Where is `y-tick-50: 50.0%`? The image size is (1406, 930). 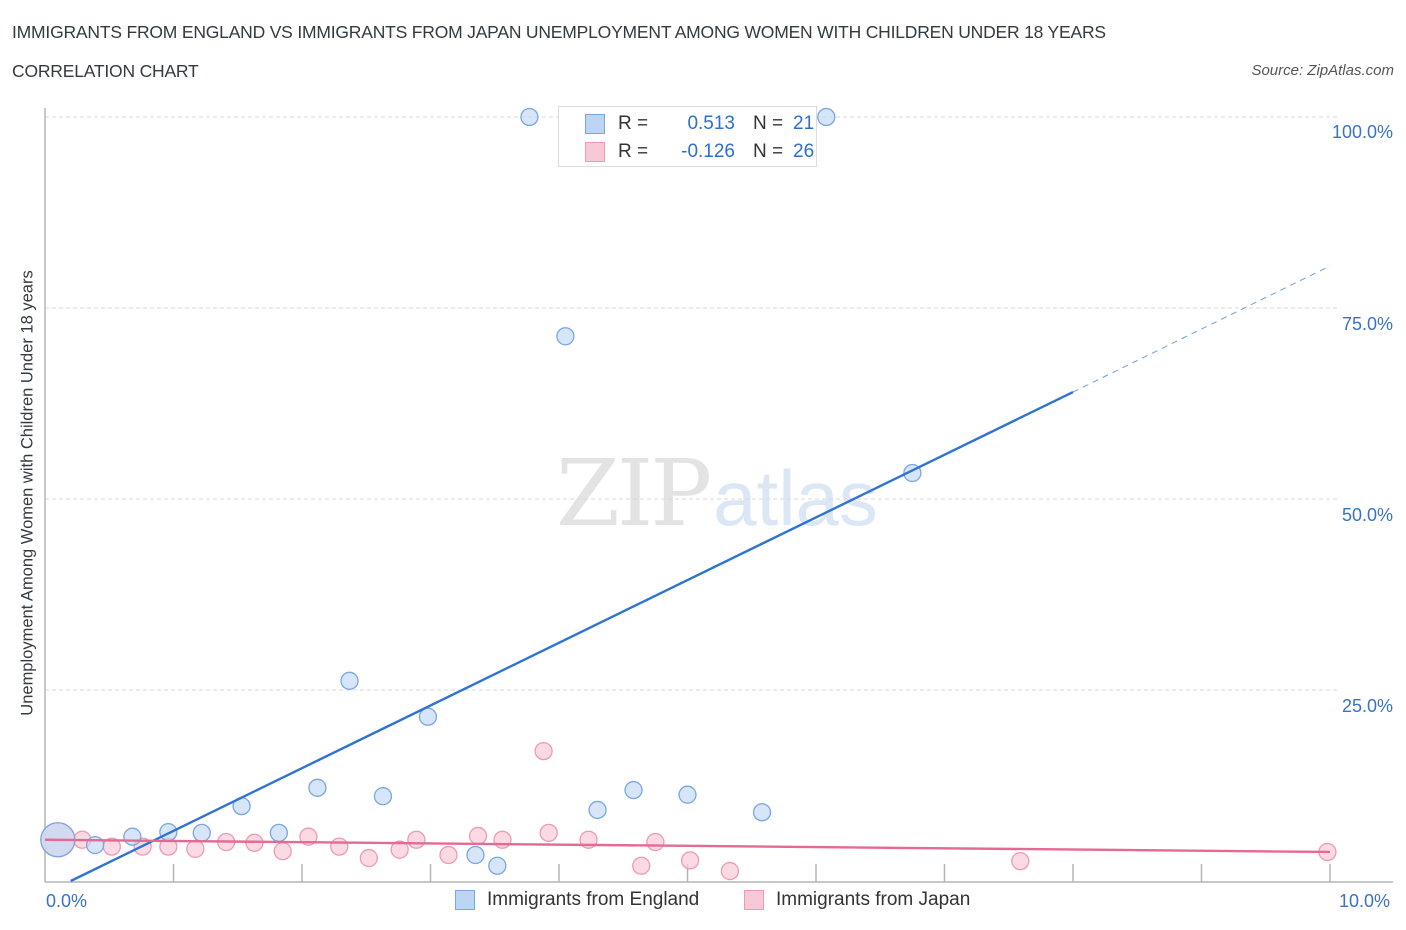
y-tick-50: 50.0% is located at coordinates (1367, 515).